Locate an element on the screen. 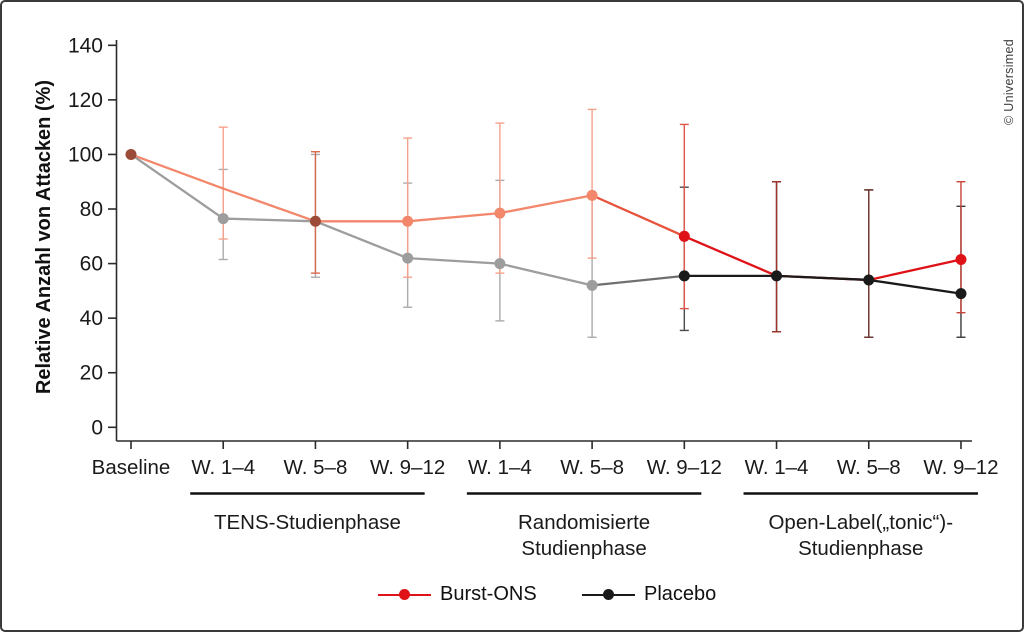 This screenshot has width=1024, height=632. phase-label: TENS-Studienphase is located at coordinates (307, 522).